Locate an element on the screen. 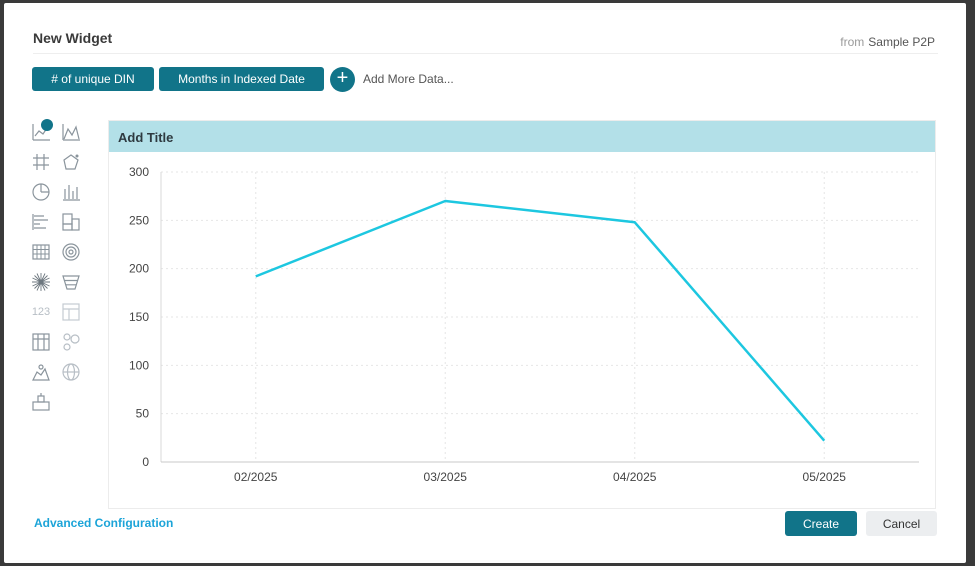 This screenshot has height=566, width=975. plus-icon: + is located at coordinates (342, 79).